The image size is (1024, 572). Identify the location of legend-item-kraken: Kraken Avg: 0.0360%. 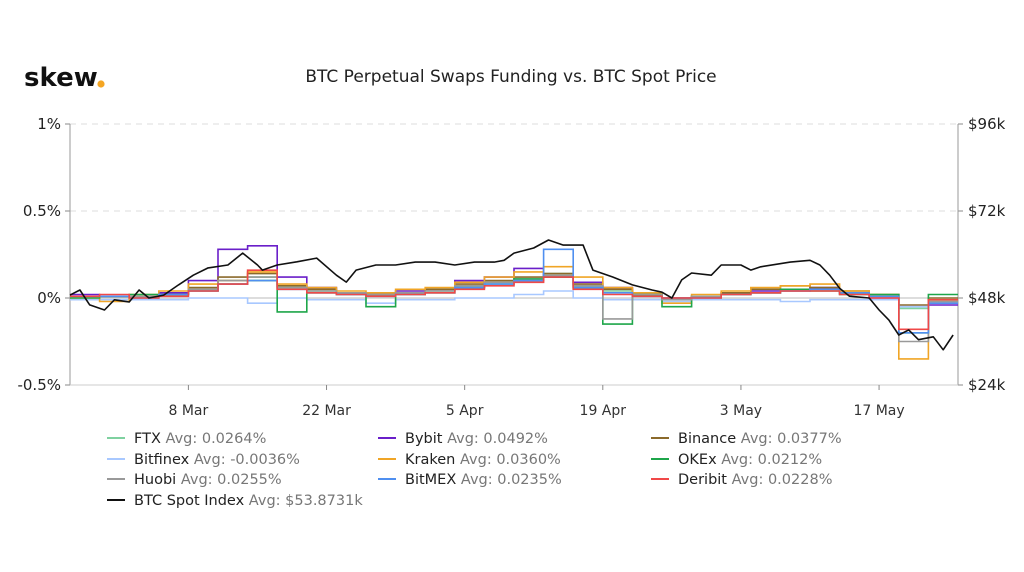
(469, 460).